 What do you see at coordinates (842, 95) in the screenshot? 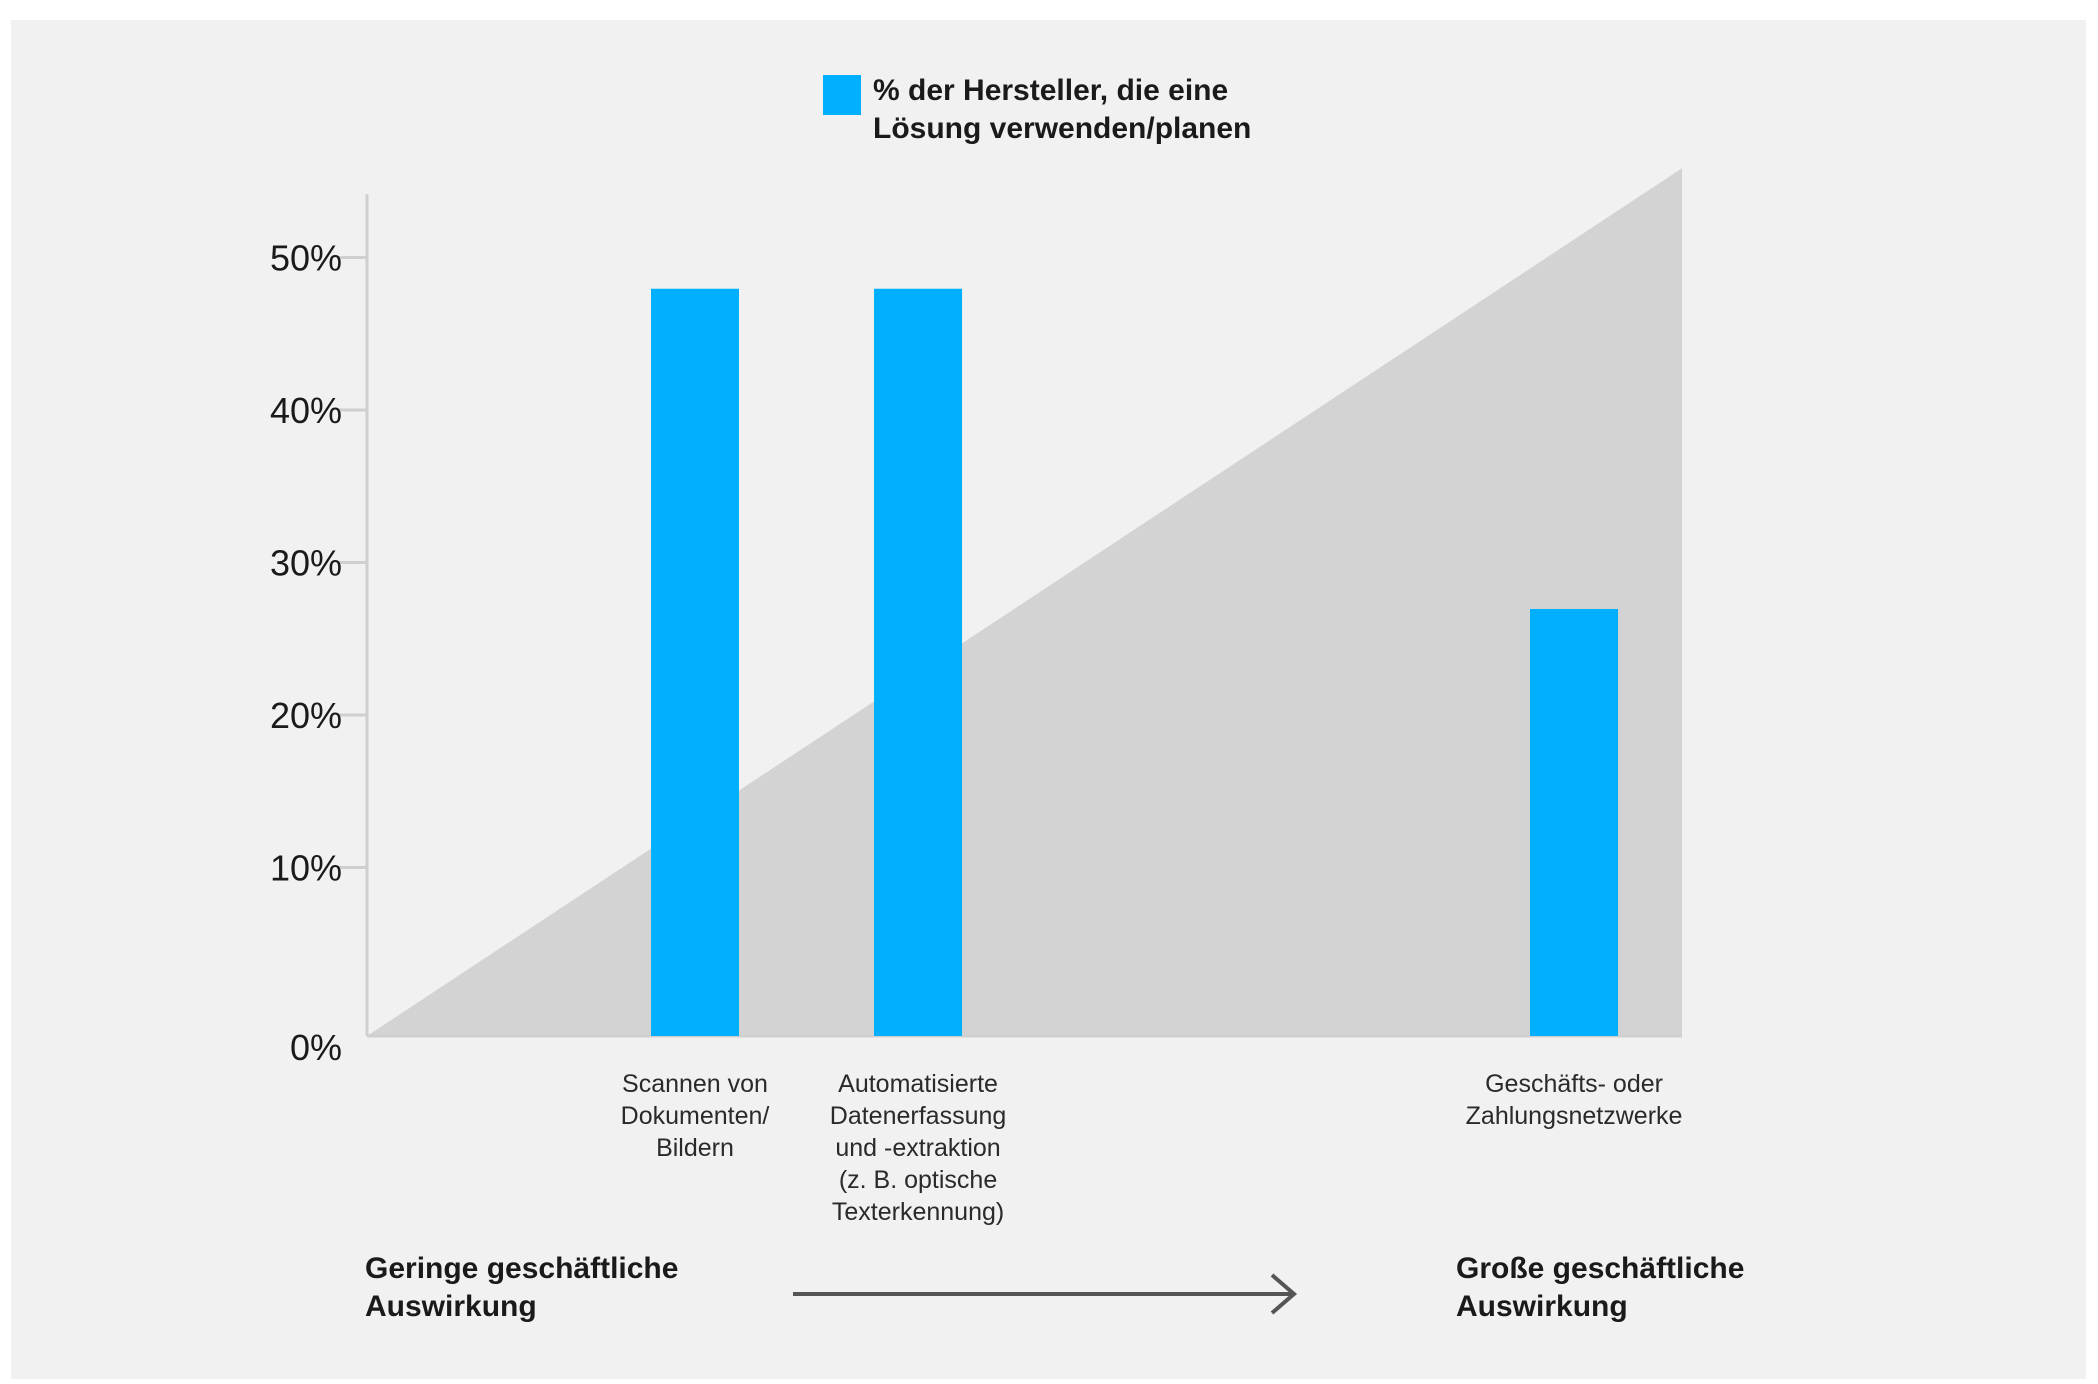
I see `legend-swatch` at bounding box center [842, 95].